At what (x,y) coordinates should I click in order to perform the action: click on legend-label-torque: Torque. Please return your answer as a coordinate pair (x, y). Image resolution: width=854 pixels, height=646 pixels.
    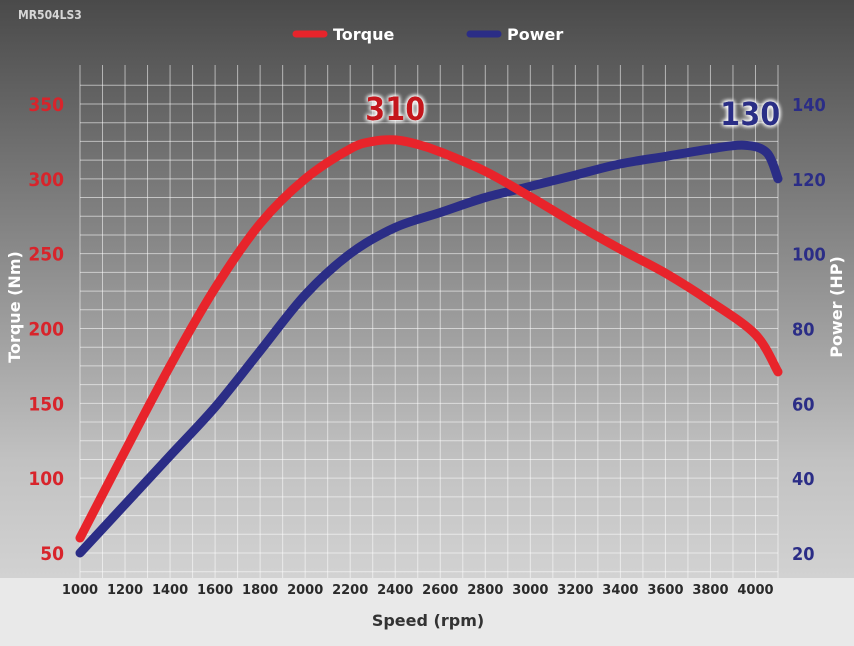
    Looking at the image, I should click on (364, 34).